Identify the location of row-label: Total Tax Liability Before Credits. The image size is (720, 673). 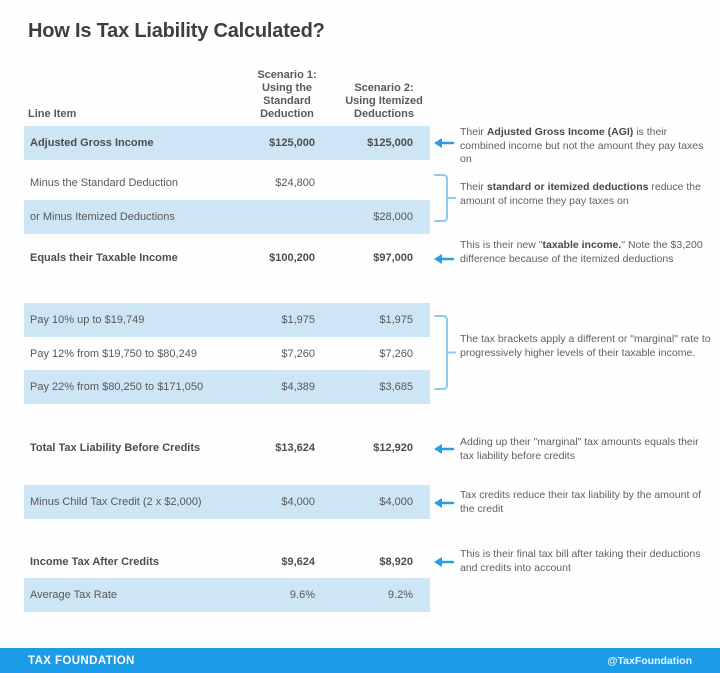
(115, 448).